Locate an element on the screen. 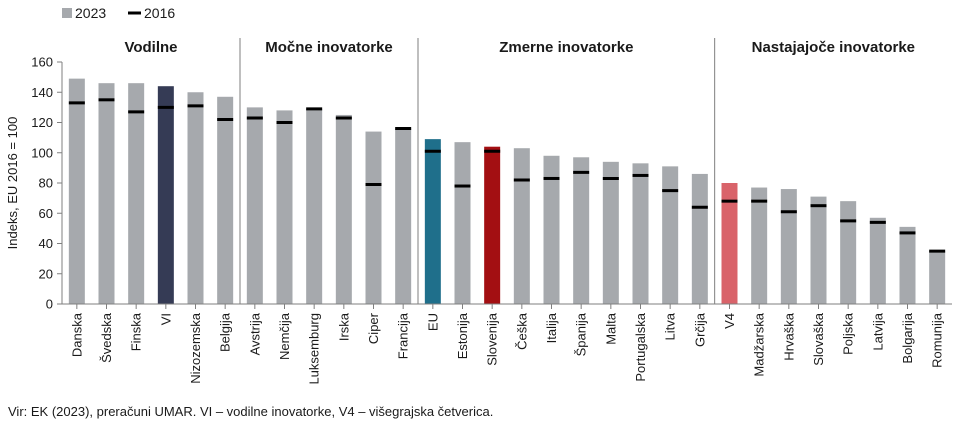  x-tick-label: Irska is located at coordinates (343, 326).